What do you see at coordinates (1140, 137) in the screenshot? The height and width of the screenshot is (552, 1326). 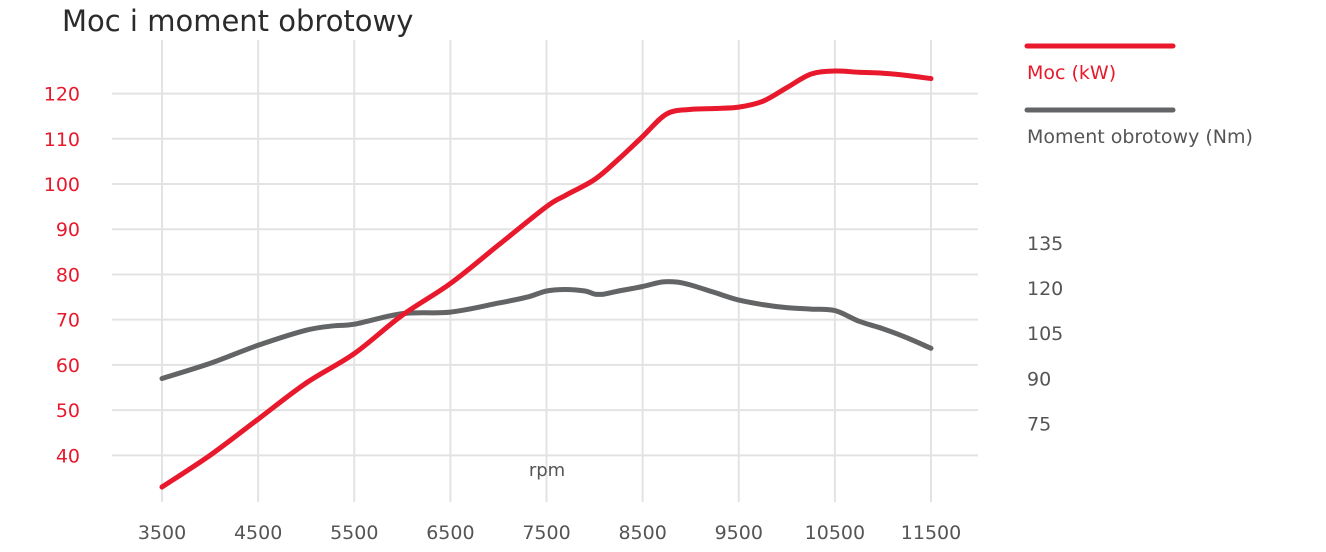 I see `legend-label-torque: Moment obrotowy (Nm)` at bounding box center [1140, 137].